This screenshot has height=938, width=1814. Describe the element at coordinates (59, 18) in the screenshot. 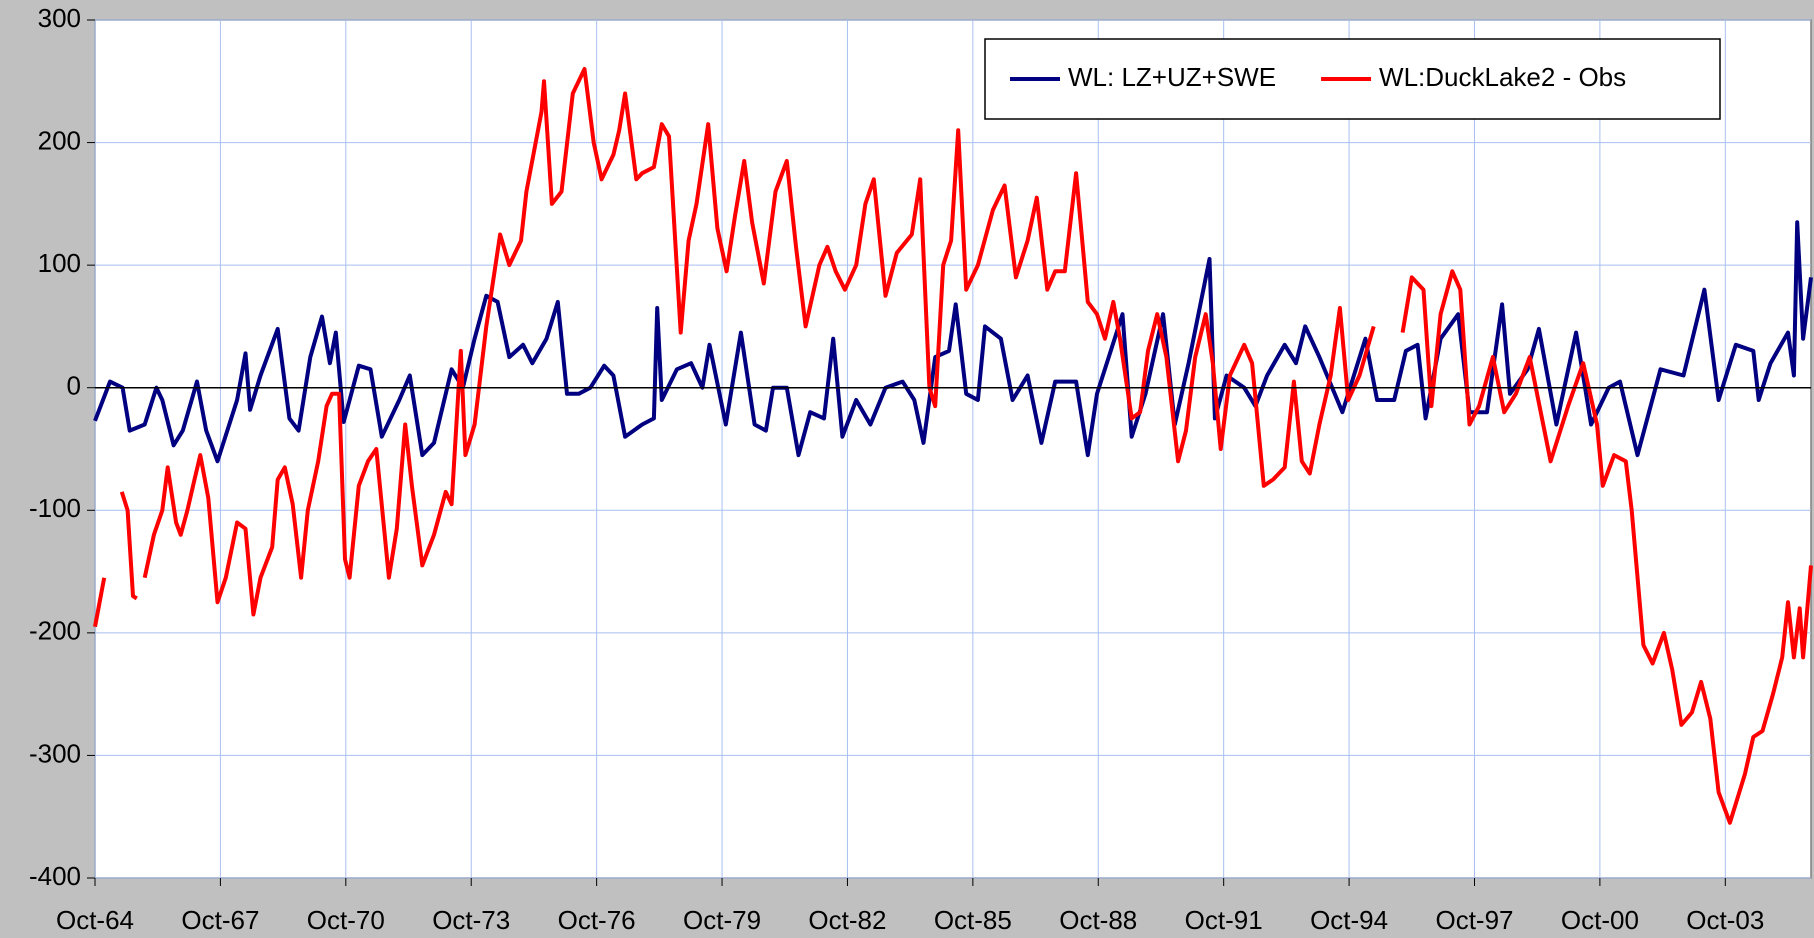

I see `y-tick-label: 300` at that location.